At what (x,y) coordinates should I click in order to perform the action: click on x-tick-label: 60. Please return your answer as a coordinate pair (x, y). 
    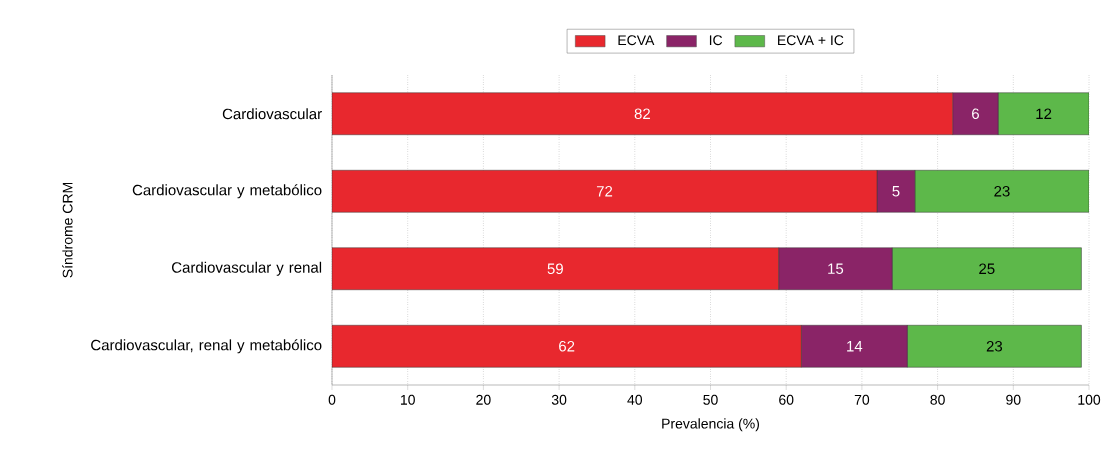
    Looking at the image, I should click on (786, 399).